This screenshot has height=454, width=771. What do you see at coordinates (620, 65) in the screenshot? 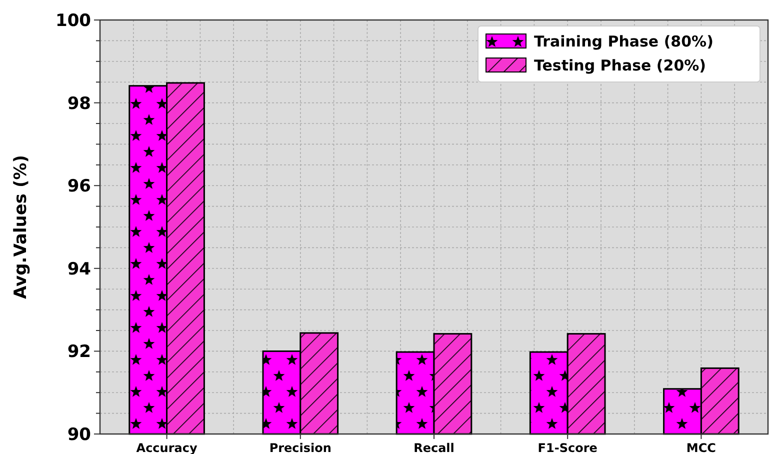
I see `legend-label: Testing Phase (20%)` at bounding box center [620, 65].